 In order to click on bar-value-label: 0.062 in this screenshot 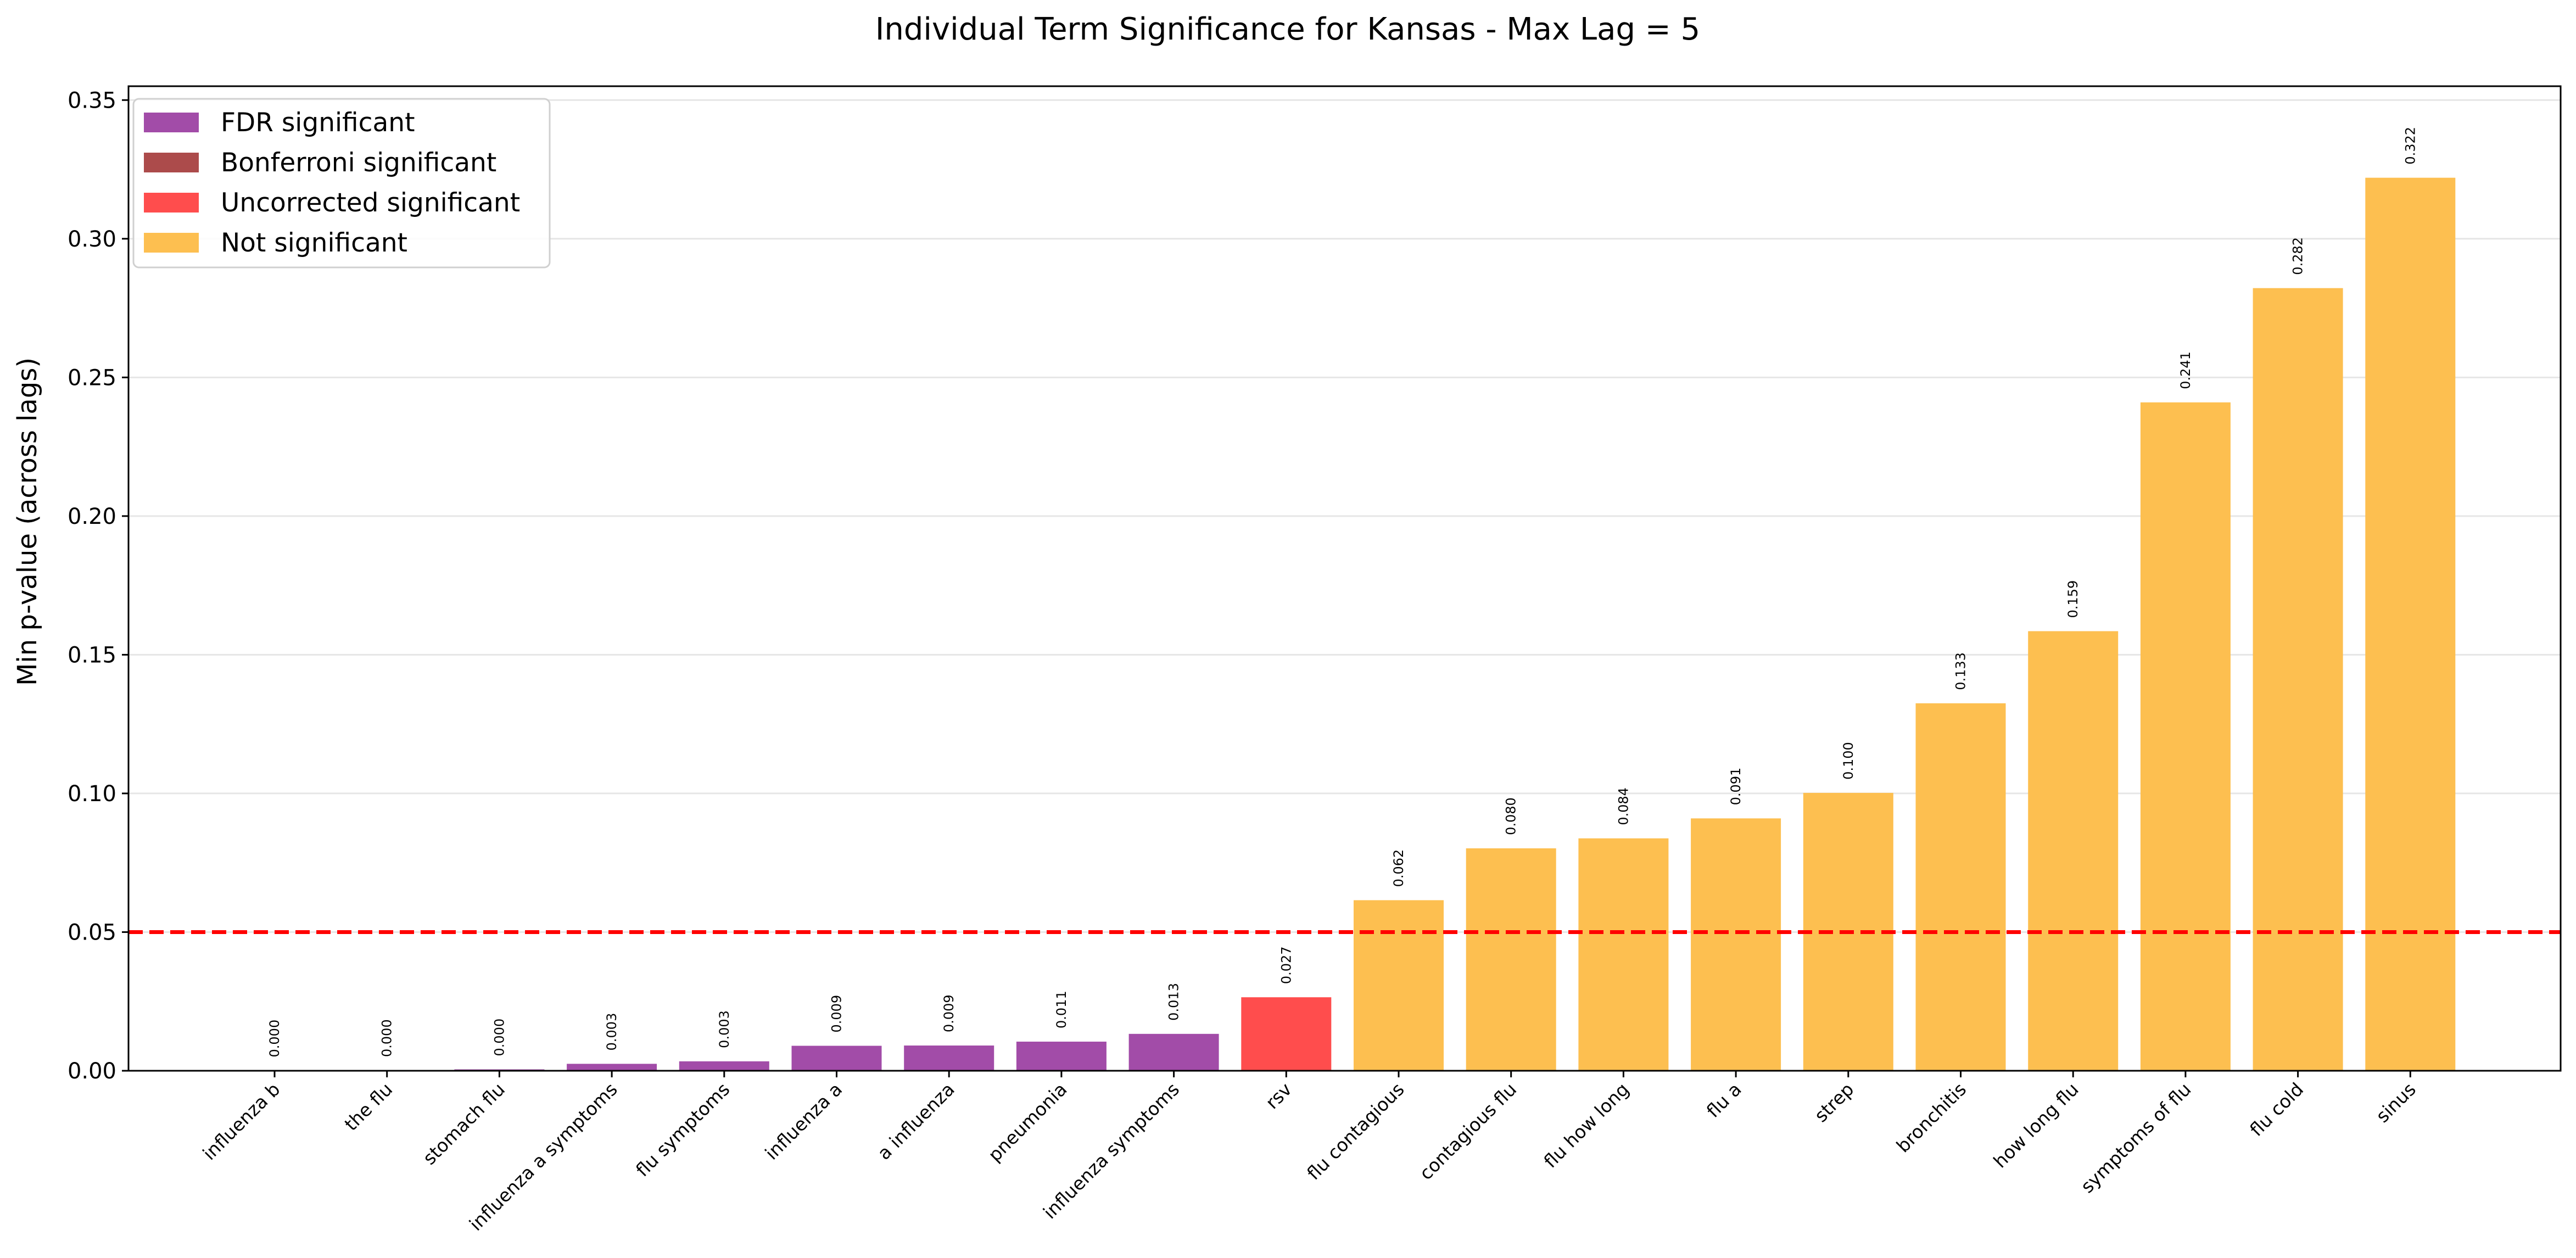, I will do `click(1399, 868)`.